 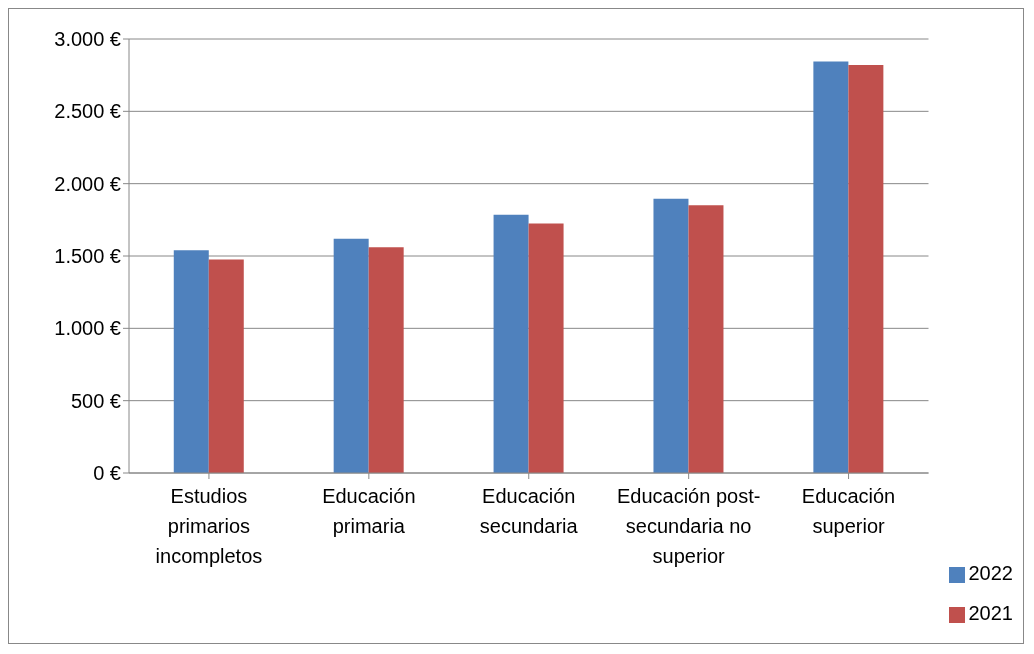 What do you see at coordinates (87, 111) in the screenshot?
I see `y-tick-label: 2.500 €` at bounding box center [87, 111].